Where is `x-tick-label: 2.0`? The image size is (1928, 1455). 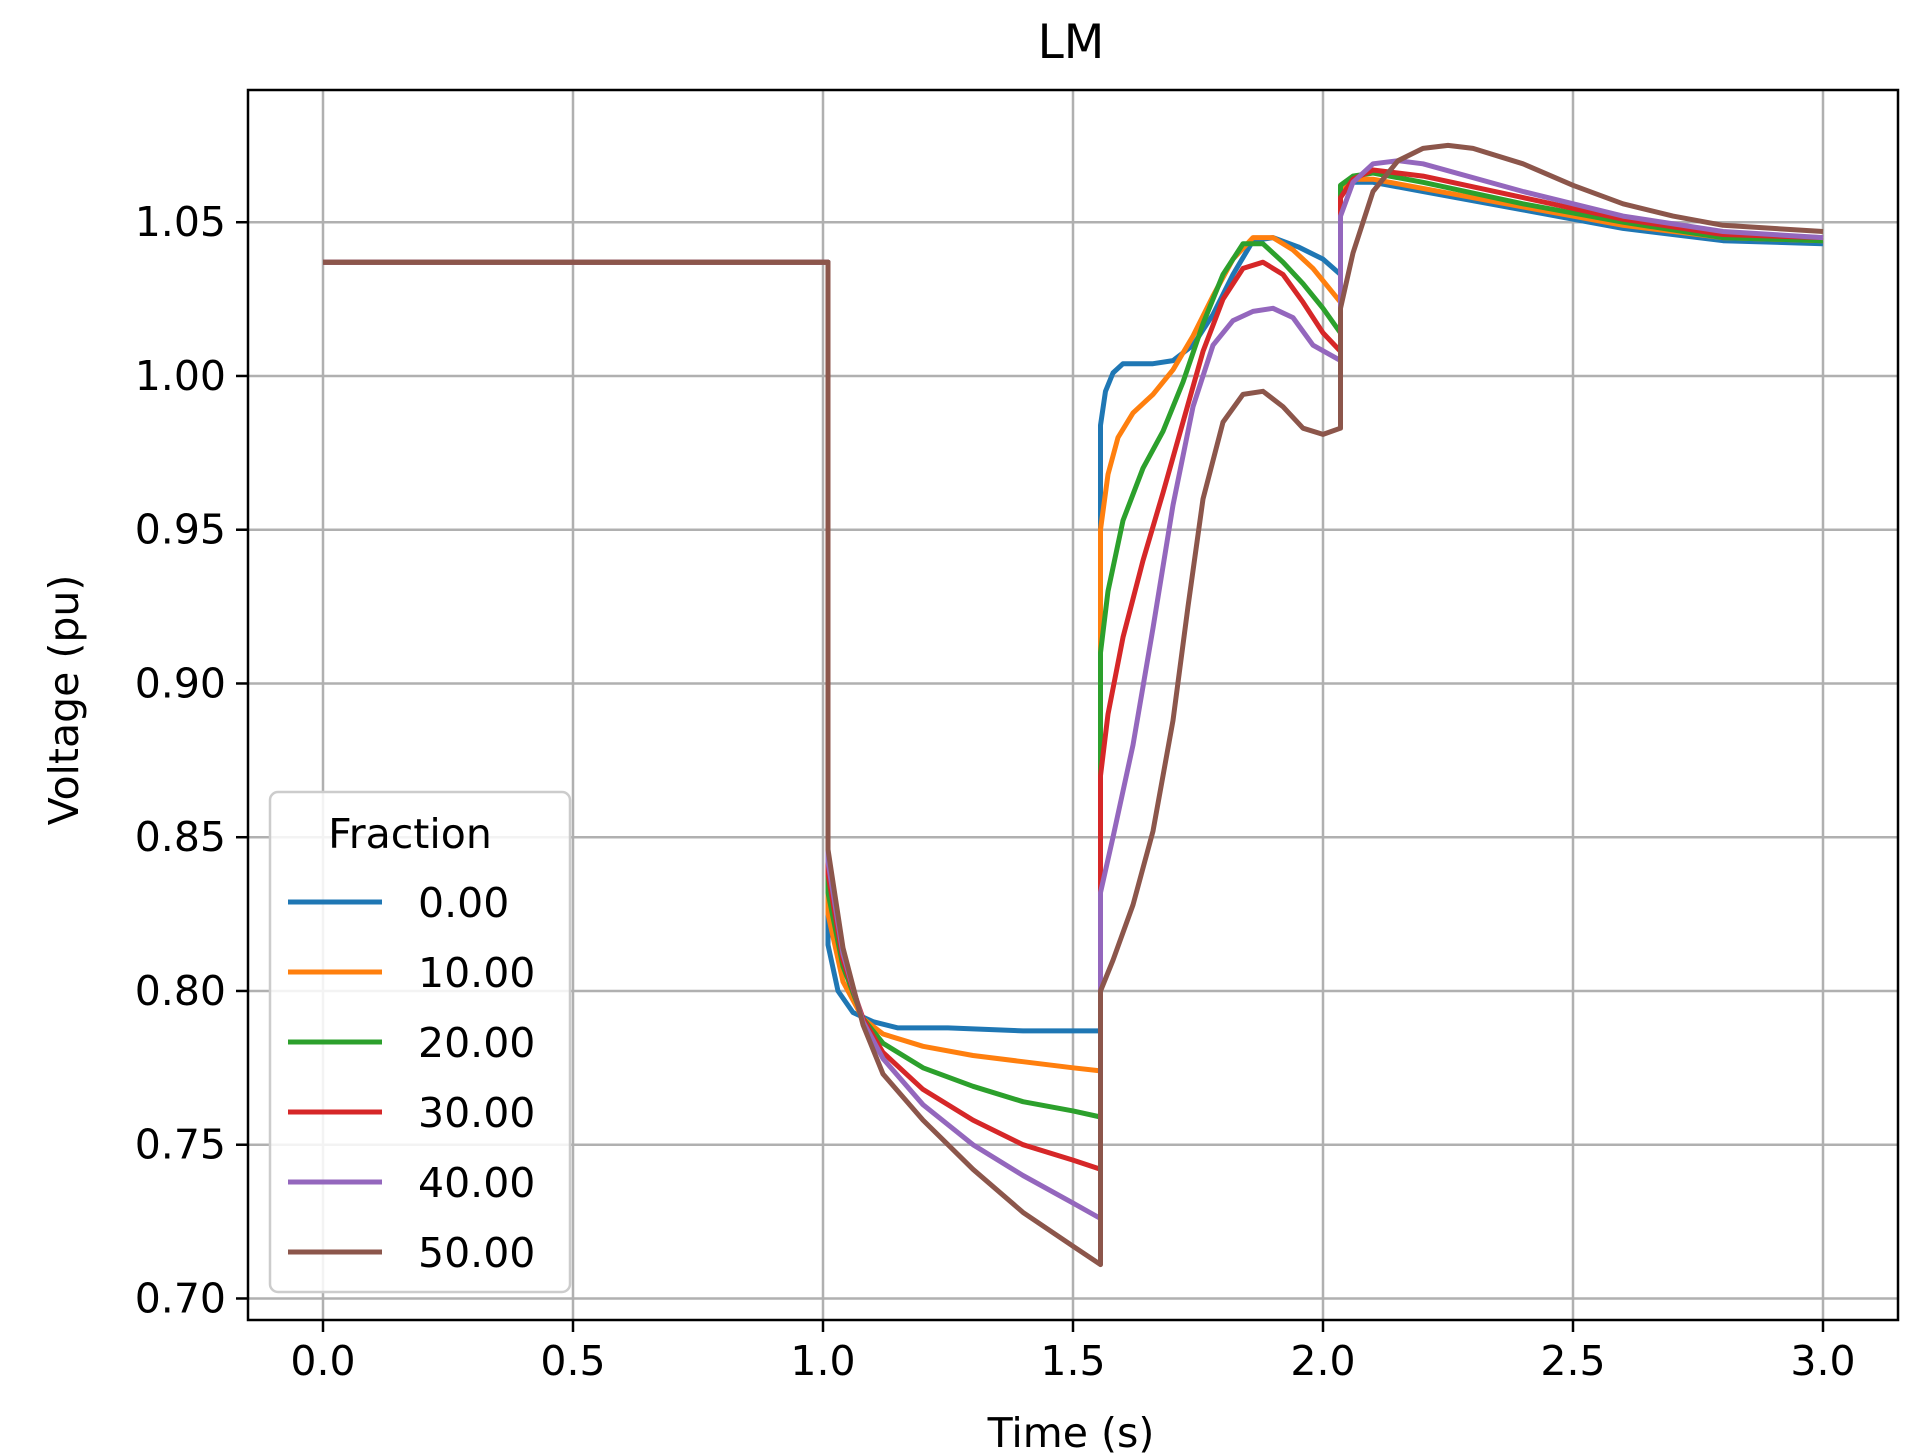
x-tick-label: 2.0 is located at coordinates (1322, 1361).